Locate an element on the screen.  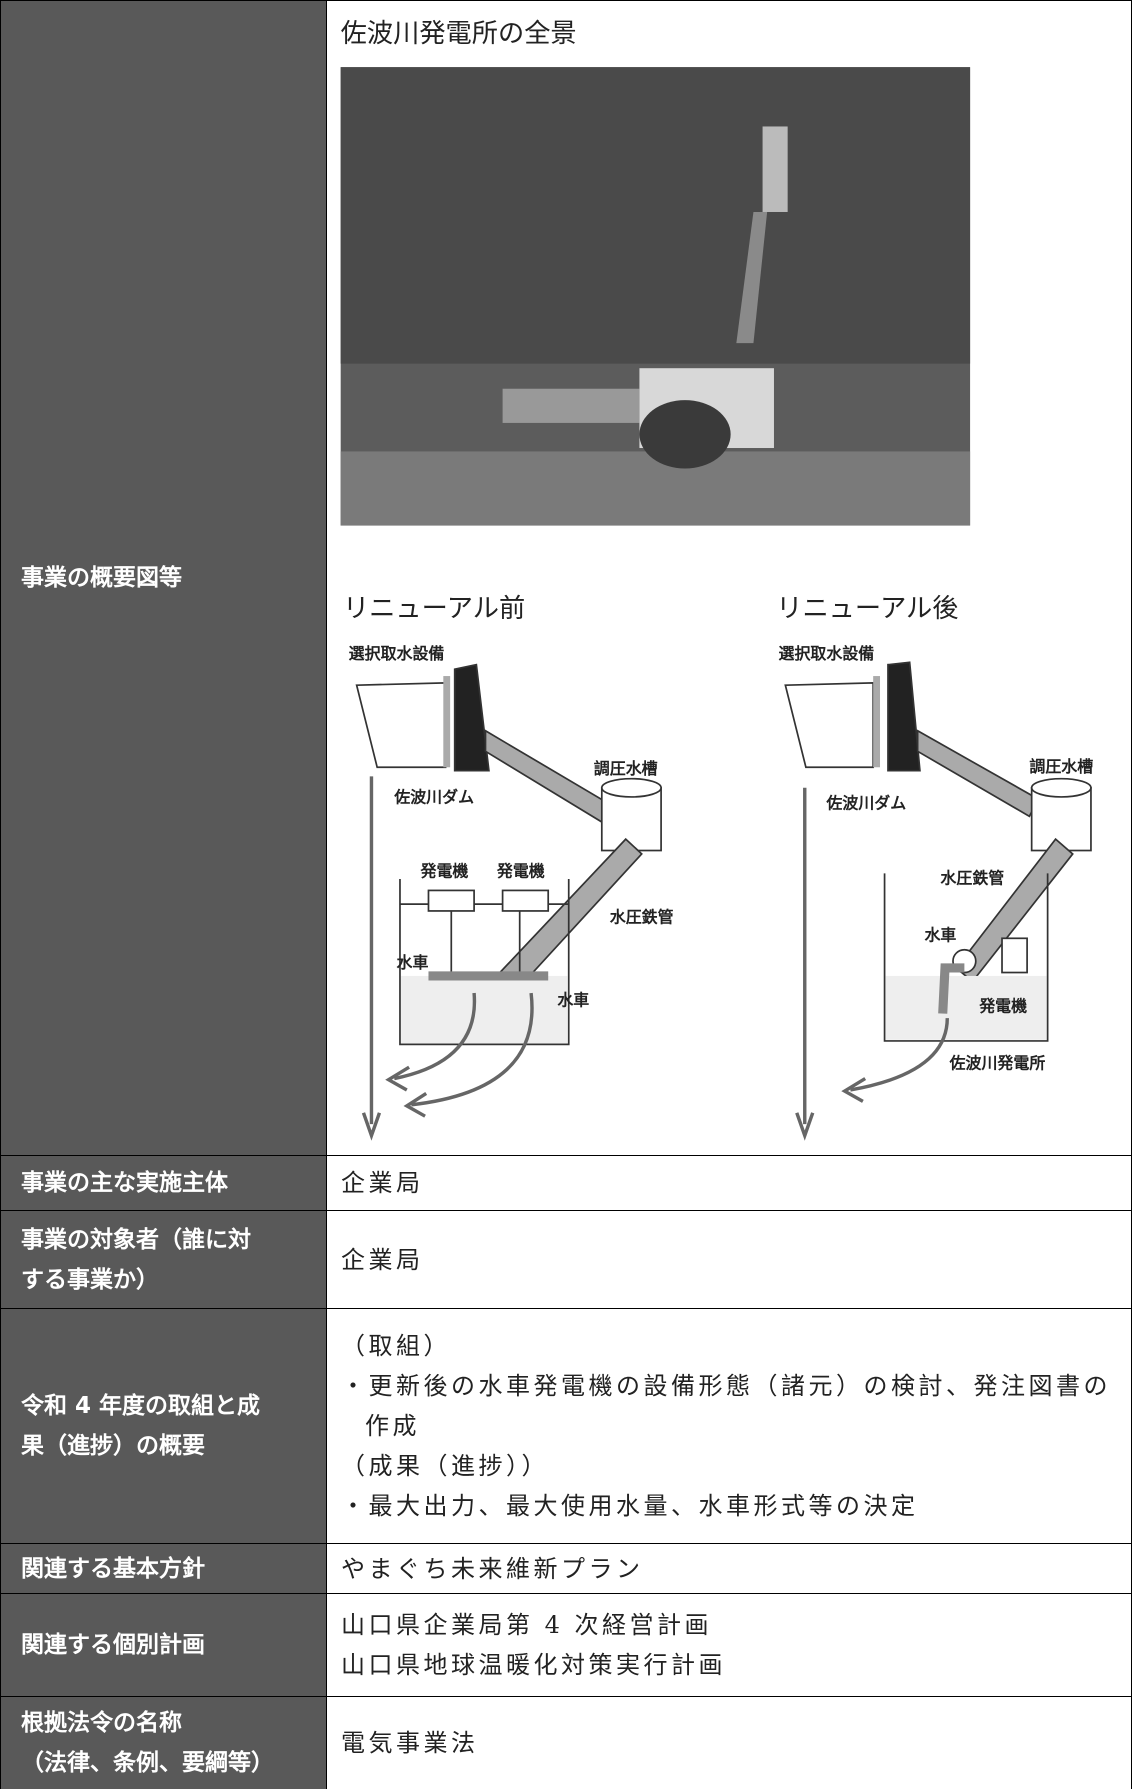
header-line: 事業の概要図等 is located at coordinates (101, 578).